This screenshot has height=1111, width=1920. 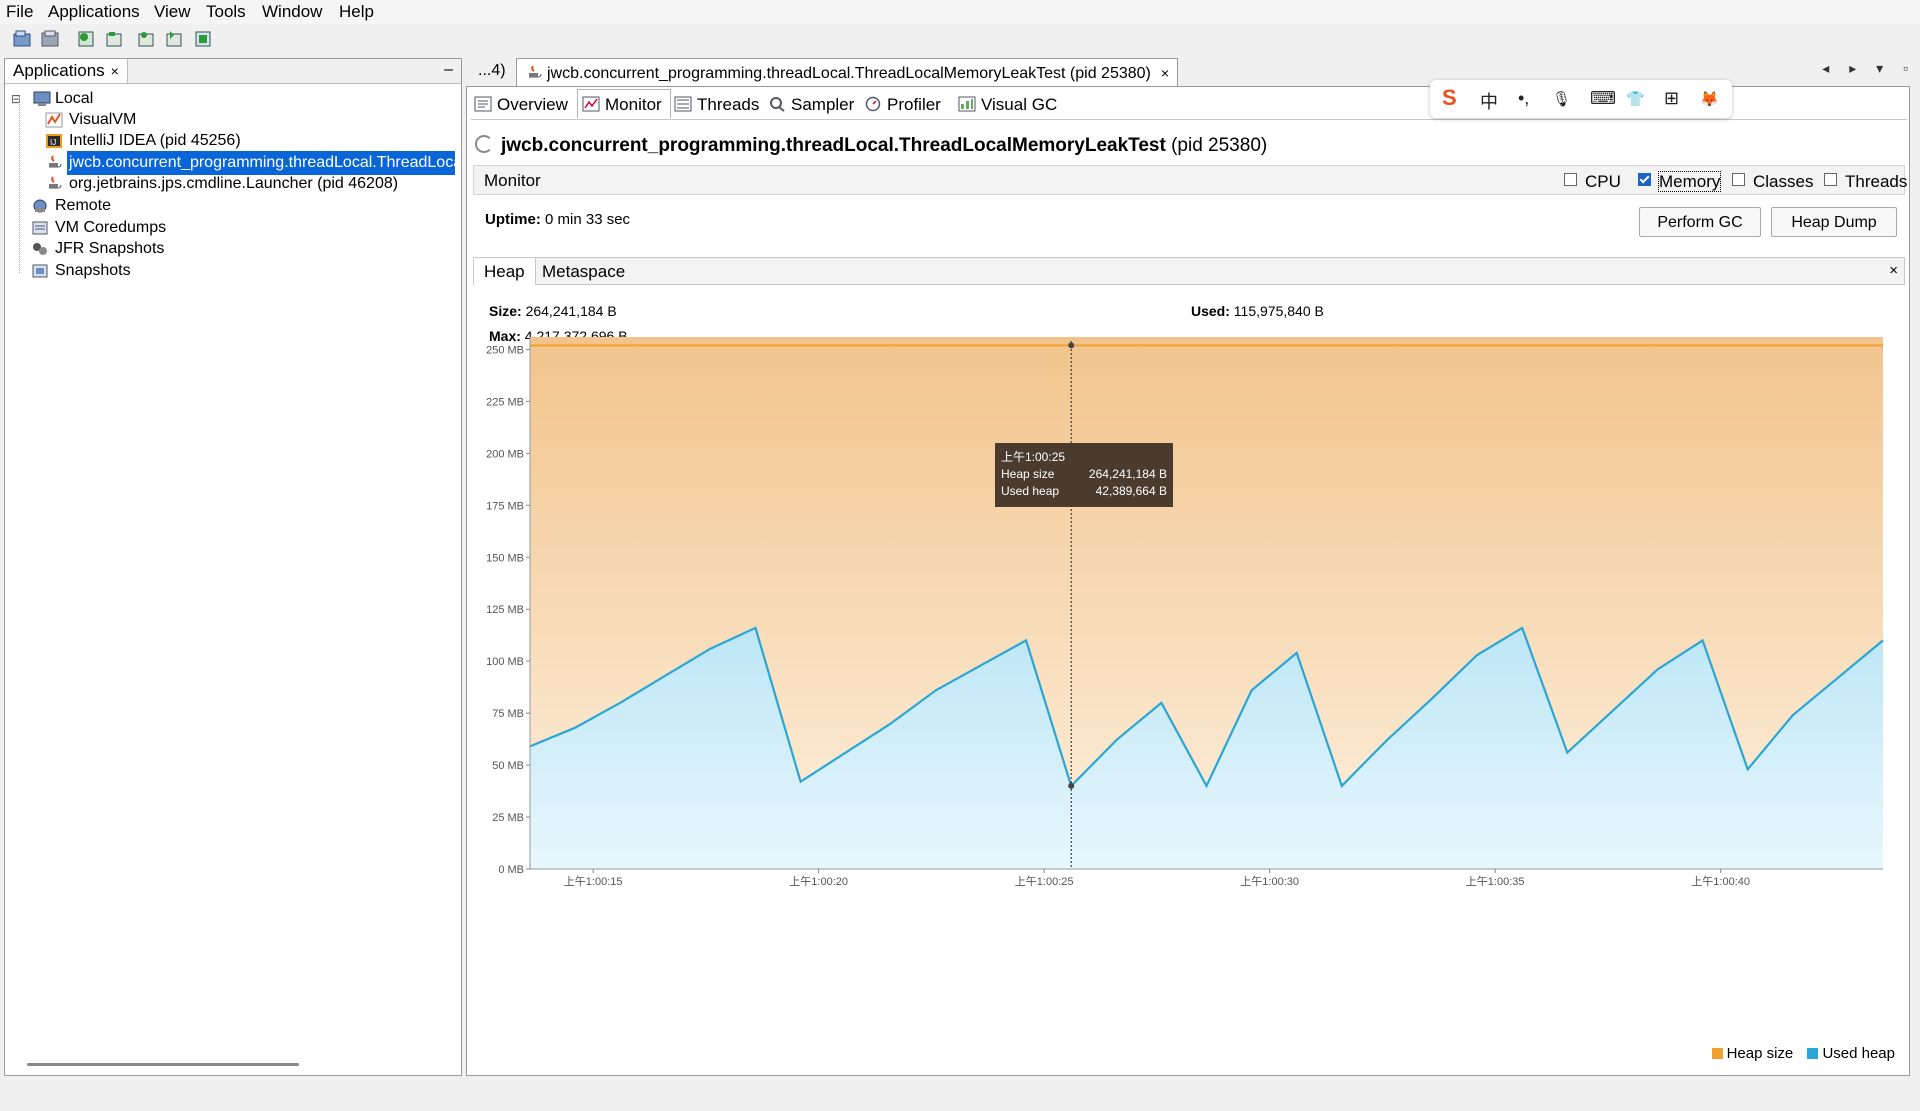 What do you see at coordinates (1044, 881) in the screenshot?
I see `x-tick-label: 上午1:00:25` at bounding box center [1044, 881].